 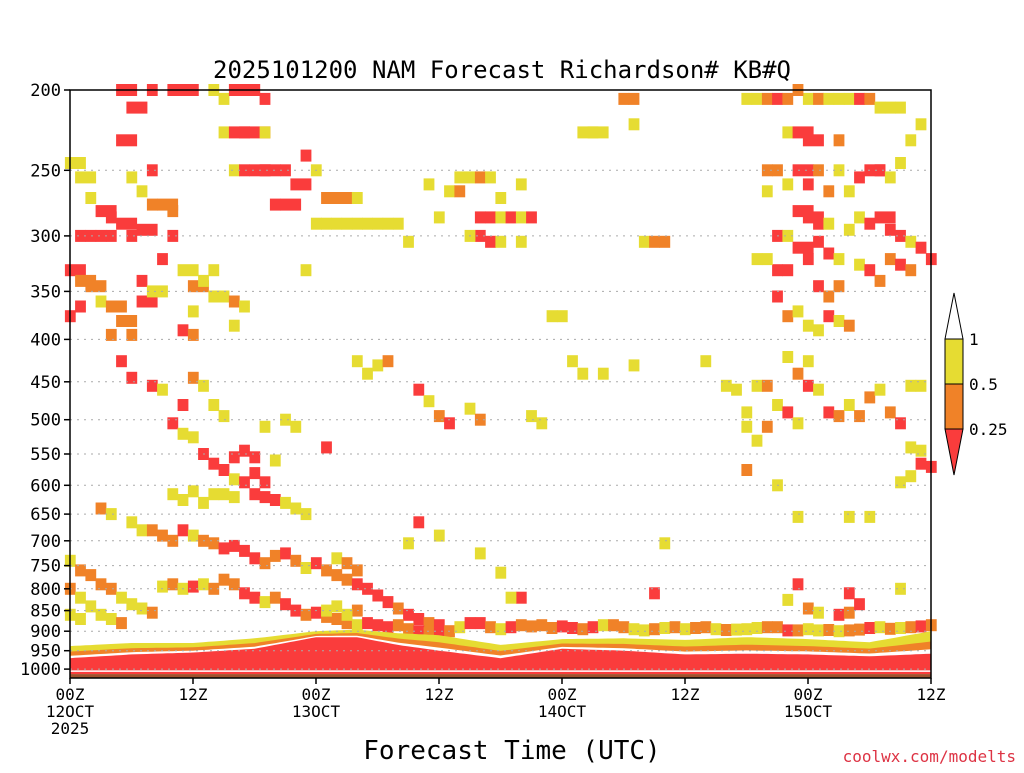 I want to click on x-tick-label: 13OCT, so click(x=316, y=711).